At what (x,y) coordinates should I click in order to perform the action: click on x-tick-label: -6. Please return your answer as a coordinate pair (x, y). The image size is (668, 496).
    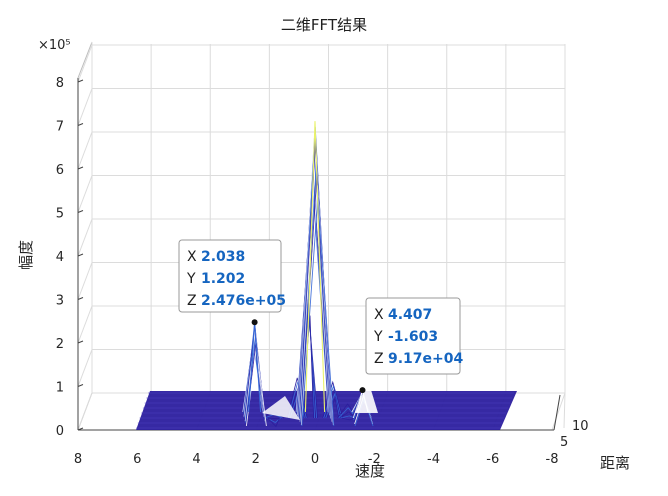
    Looking at the image, I should click on (492, 459).